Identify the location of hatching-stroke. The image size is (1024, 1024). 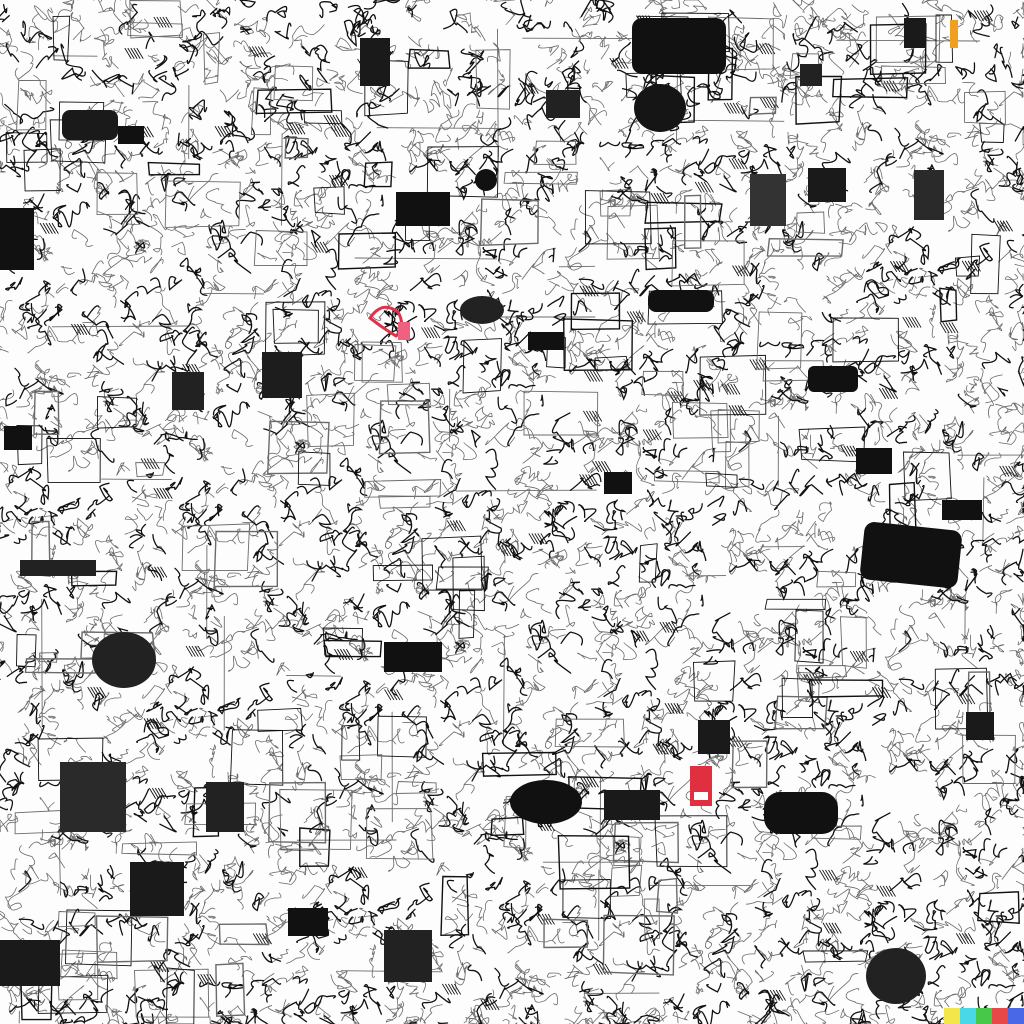
(1003, 226).